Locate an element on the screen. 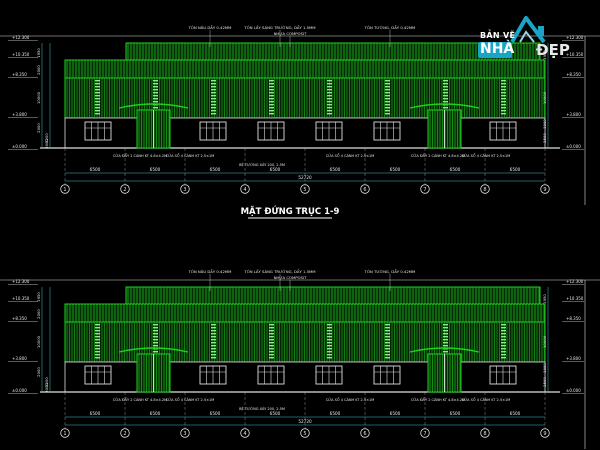 The height and width of the screenshot is (450, 600). grid-axis-label: 4 is located at coordinates (244, 434).